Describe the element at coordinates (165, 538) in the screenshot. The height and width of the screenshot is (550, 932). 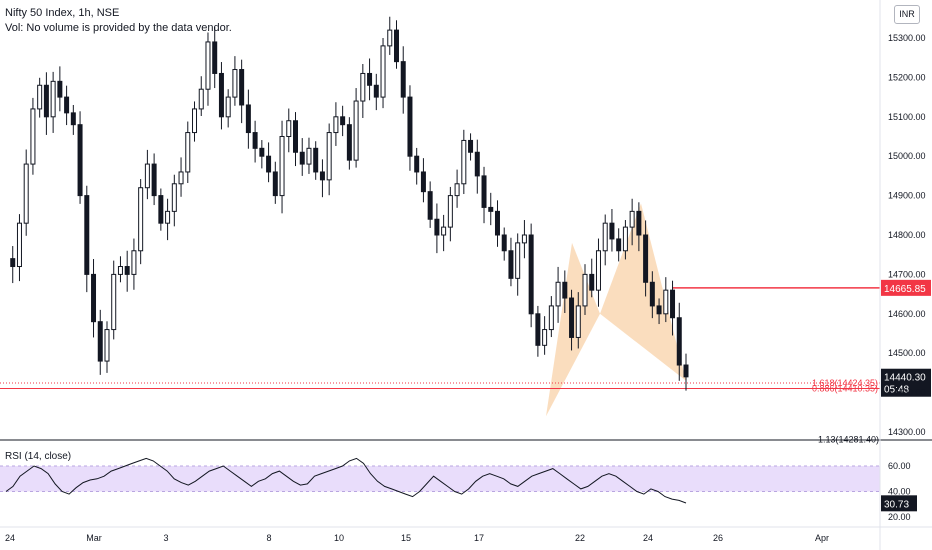
I see `time-tick-label: 3` at that location.